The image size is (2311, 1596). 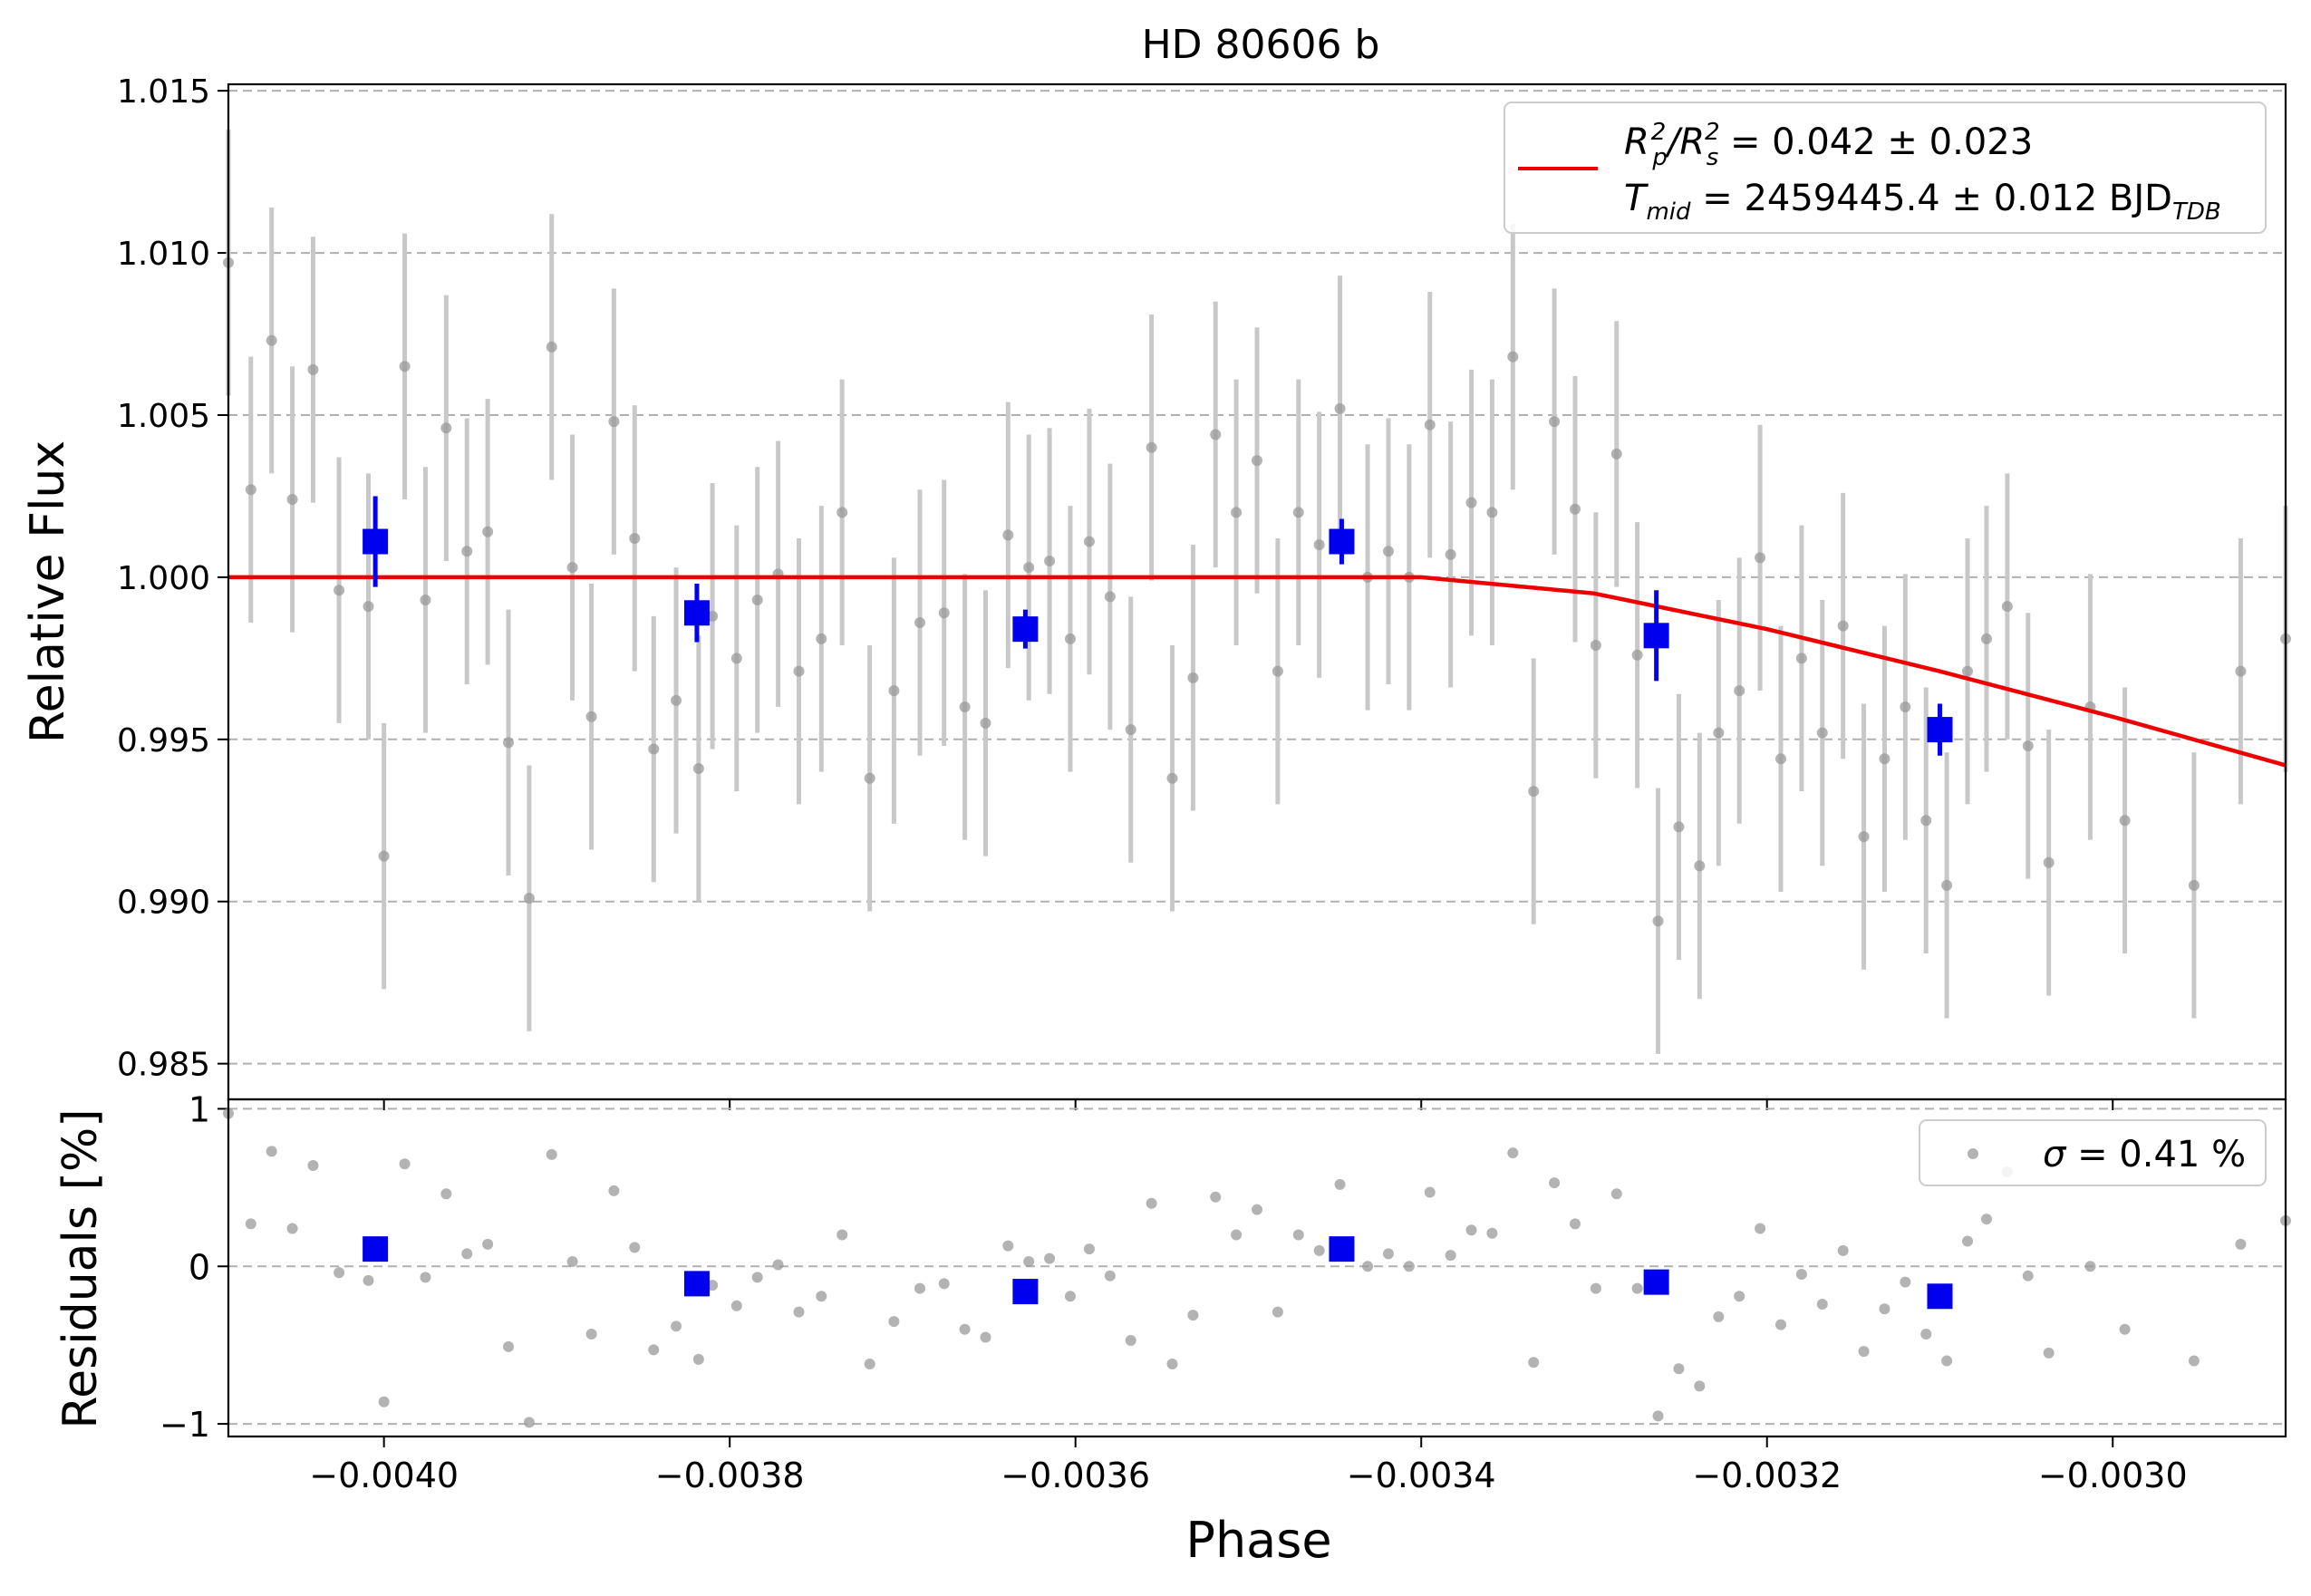 I want to click on main-ytick-label: 1.015, so click(x=163, y=92).